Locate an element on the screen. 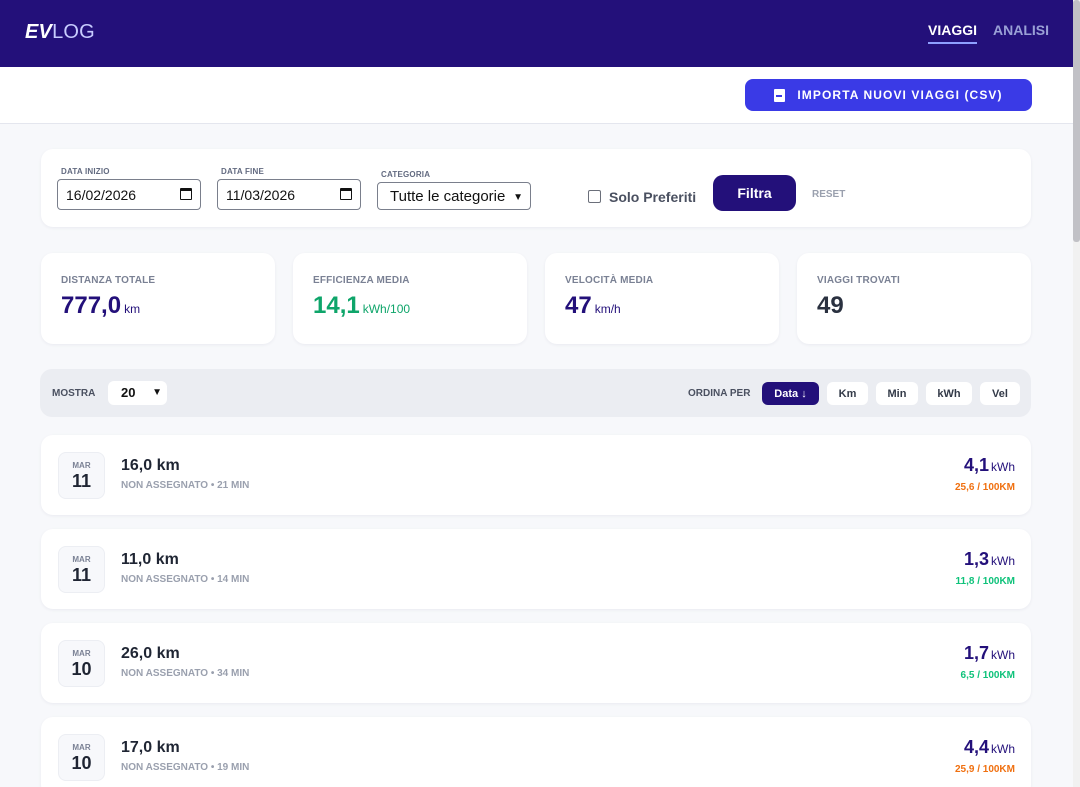  trip-energy: 4,4 kWh is located at coordinates (989, 747).